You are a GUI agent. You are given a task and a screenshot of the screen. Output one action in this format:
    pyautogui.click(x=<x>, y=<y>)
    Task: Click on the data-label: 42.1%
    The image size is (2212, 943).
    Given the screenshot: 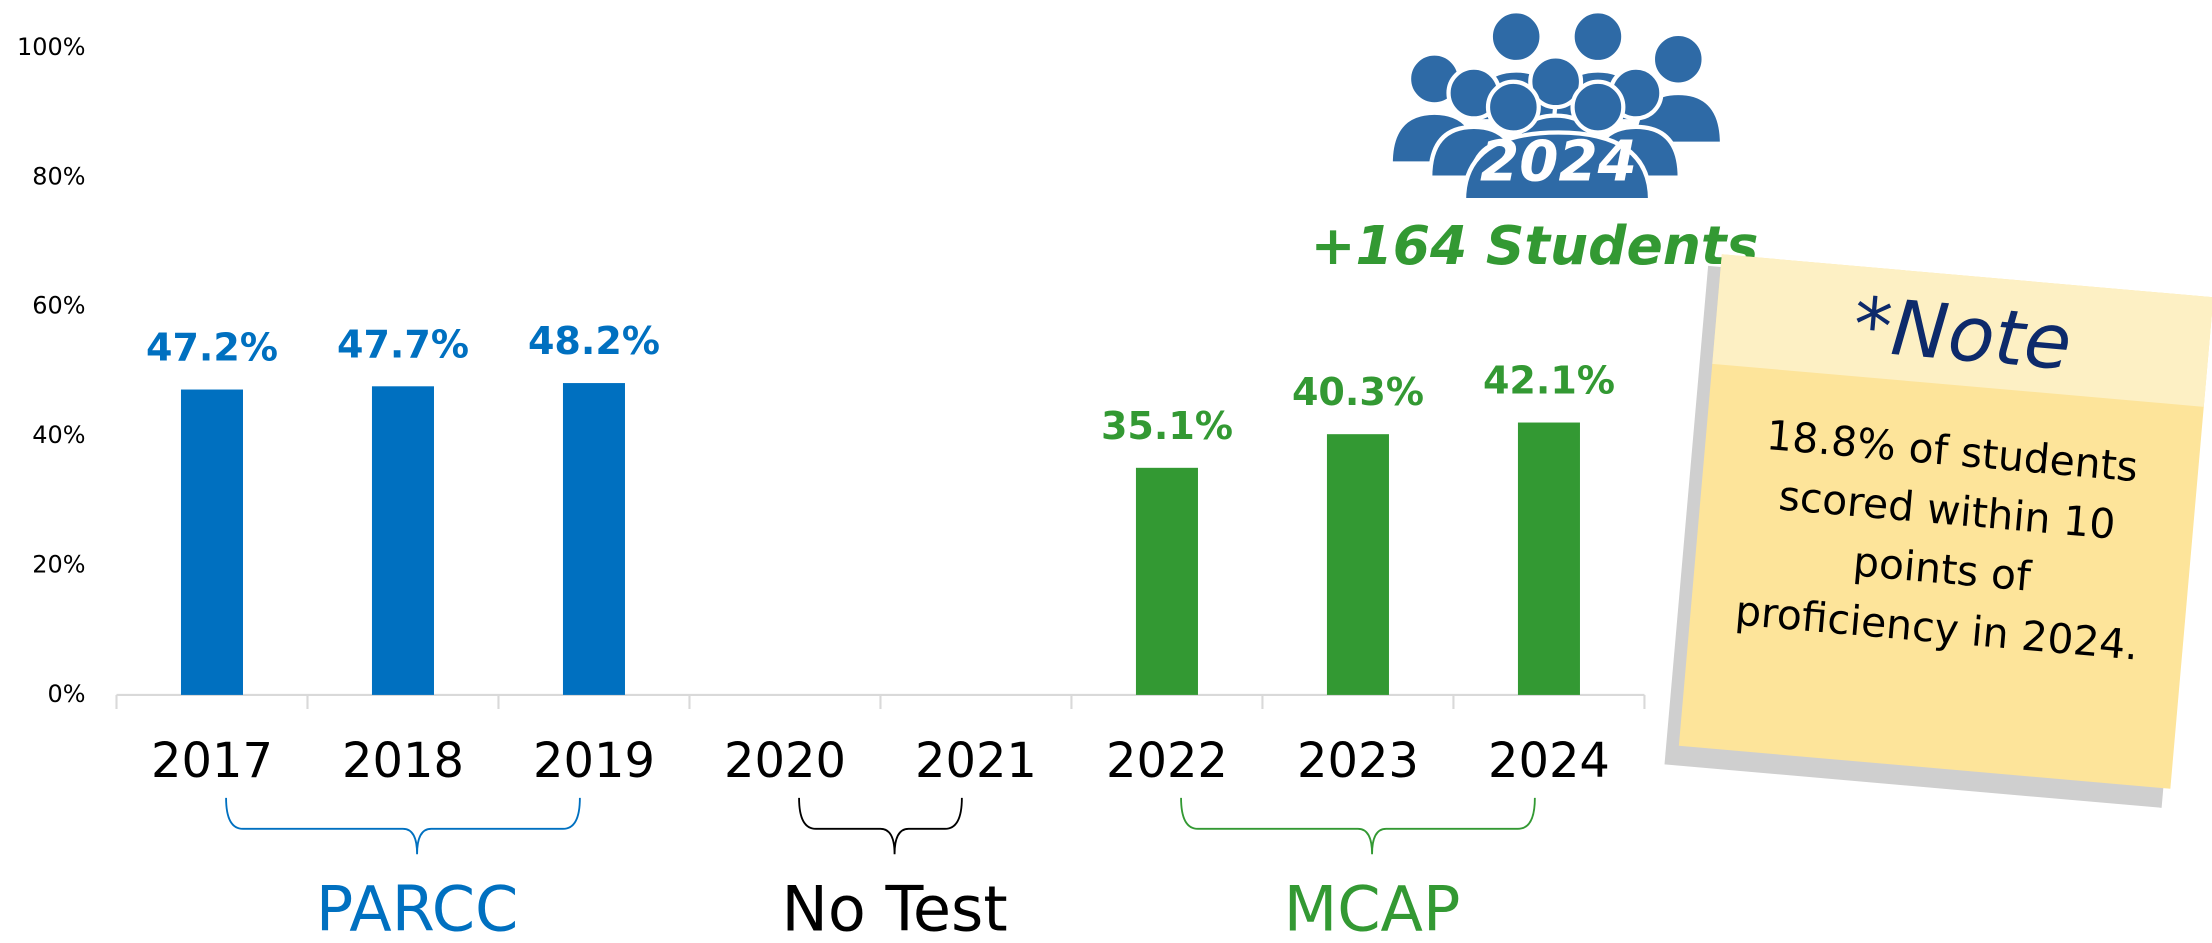 What is the action you would take?
    pyautogui.click(x=1549, y=381)
    